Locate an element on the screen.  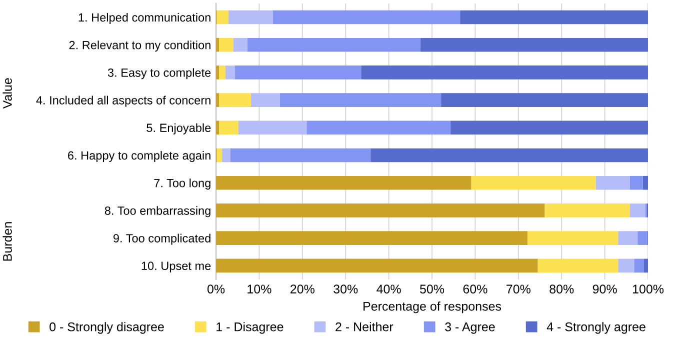
legend-label: 1 - Disagree is located at coordinates (250, 328).